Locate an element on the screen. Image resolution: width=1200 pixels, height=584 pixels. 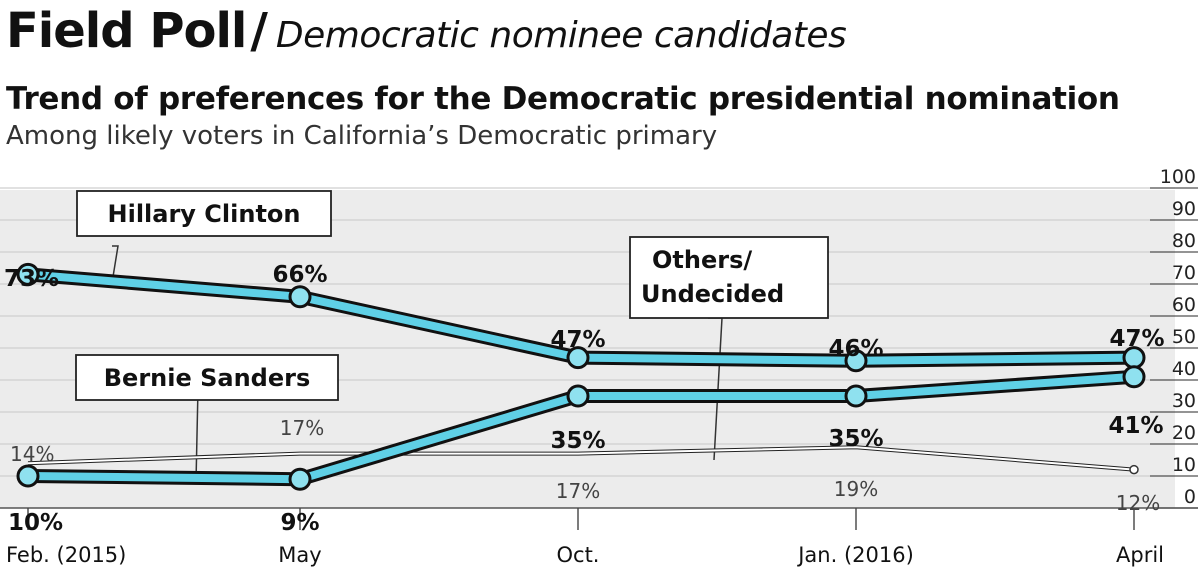
others-callout-label-line1: Others/ is located at coordinates (702, 260).